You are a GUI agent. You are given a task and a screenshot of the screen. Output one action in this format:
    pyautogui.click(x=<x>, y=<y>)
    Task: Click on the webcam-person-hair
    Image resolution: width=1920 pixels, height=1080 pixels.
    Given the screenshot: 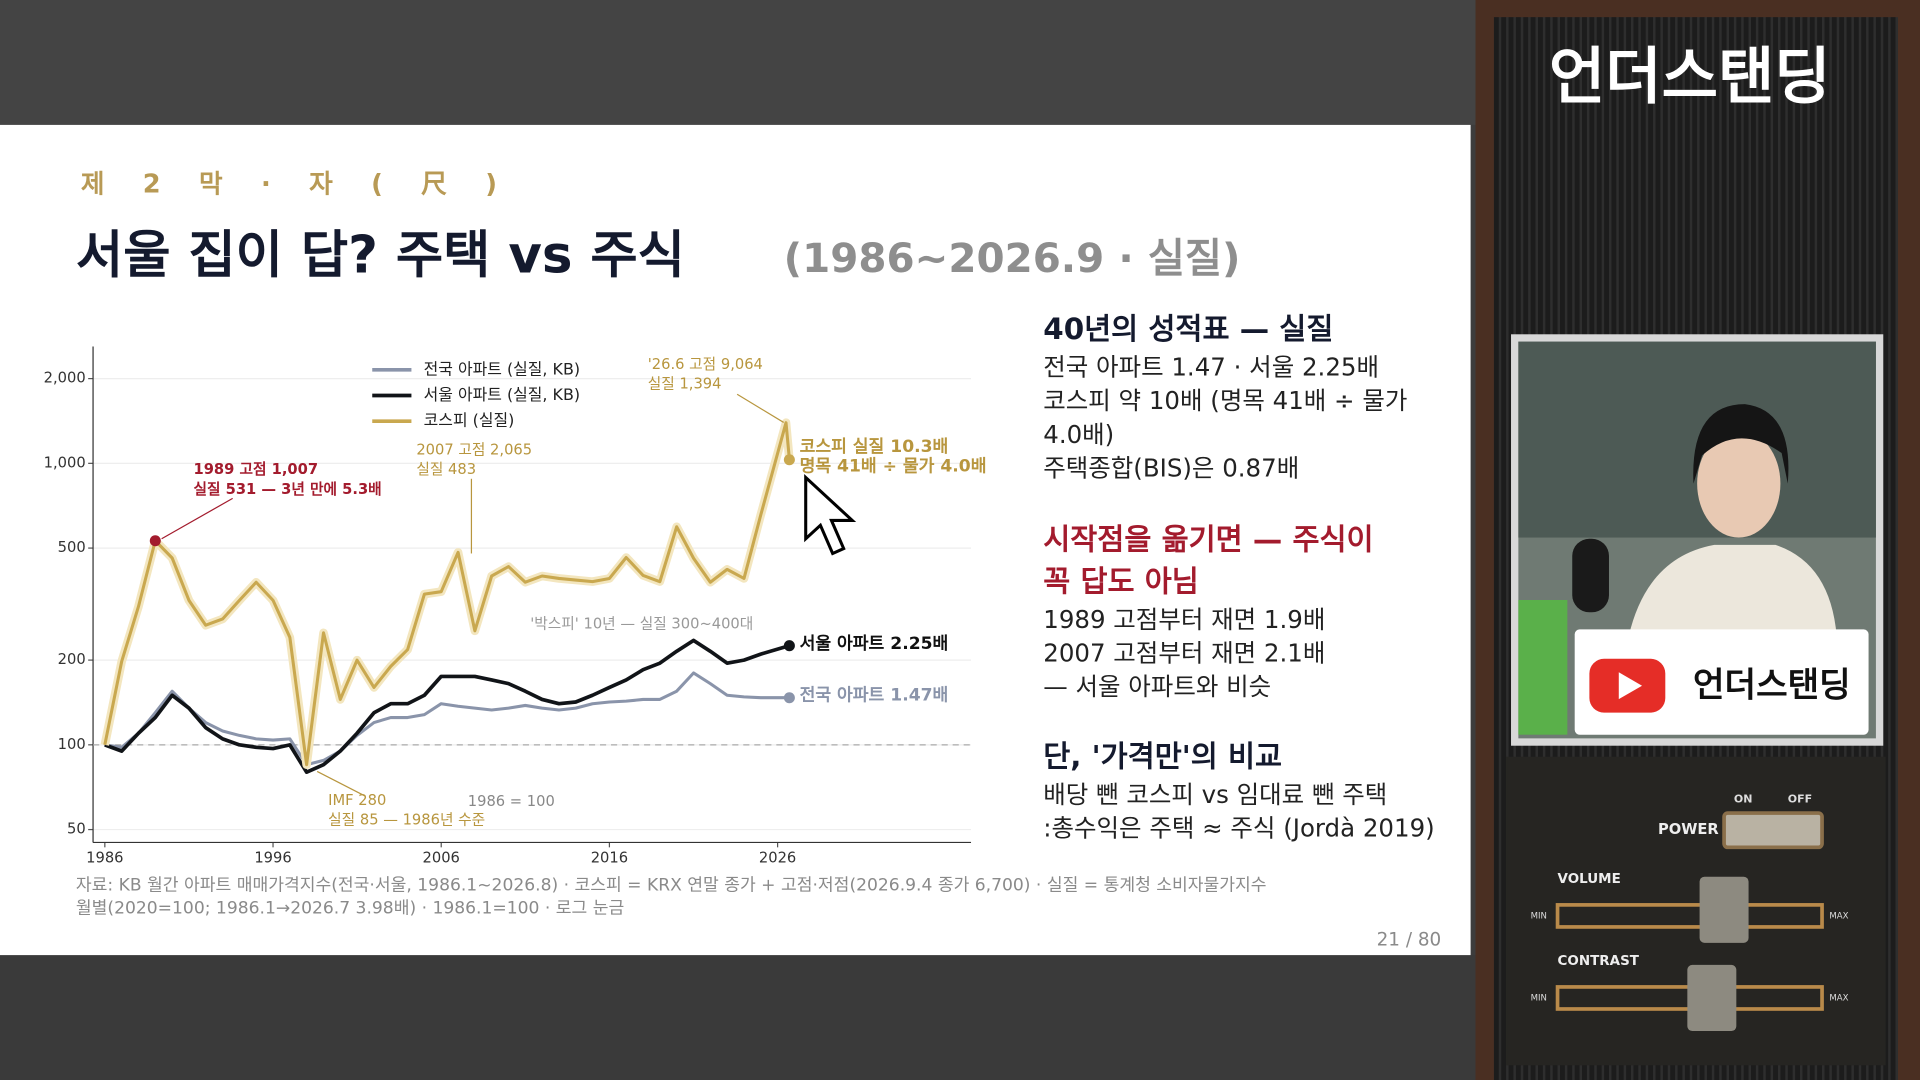 What is the action you would take?
    pyautogui.click(x=1741, y=444)
    